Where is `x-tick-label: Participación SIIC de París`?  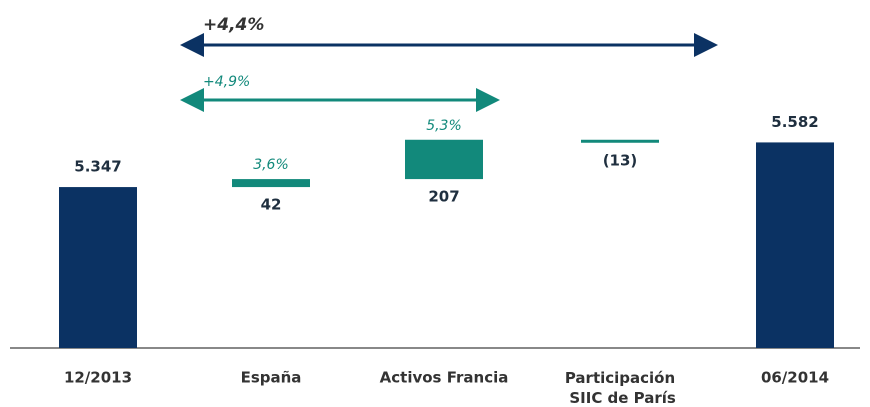 x-tick-label: Participación SIIC de París is located at coordinates (620, 388).